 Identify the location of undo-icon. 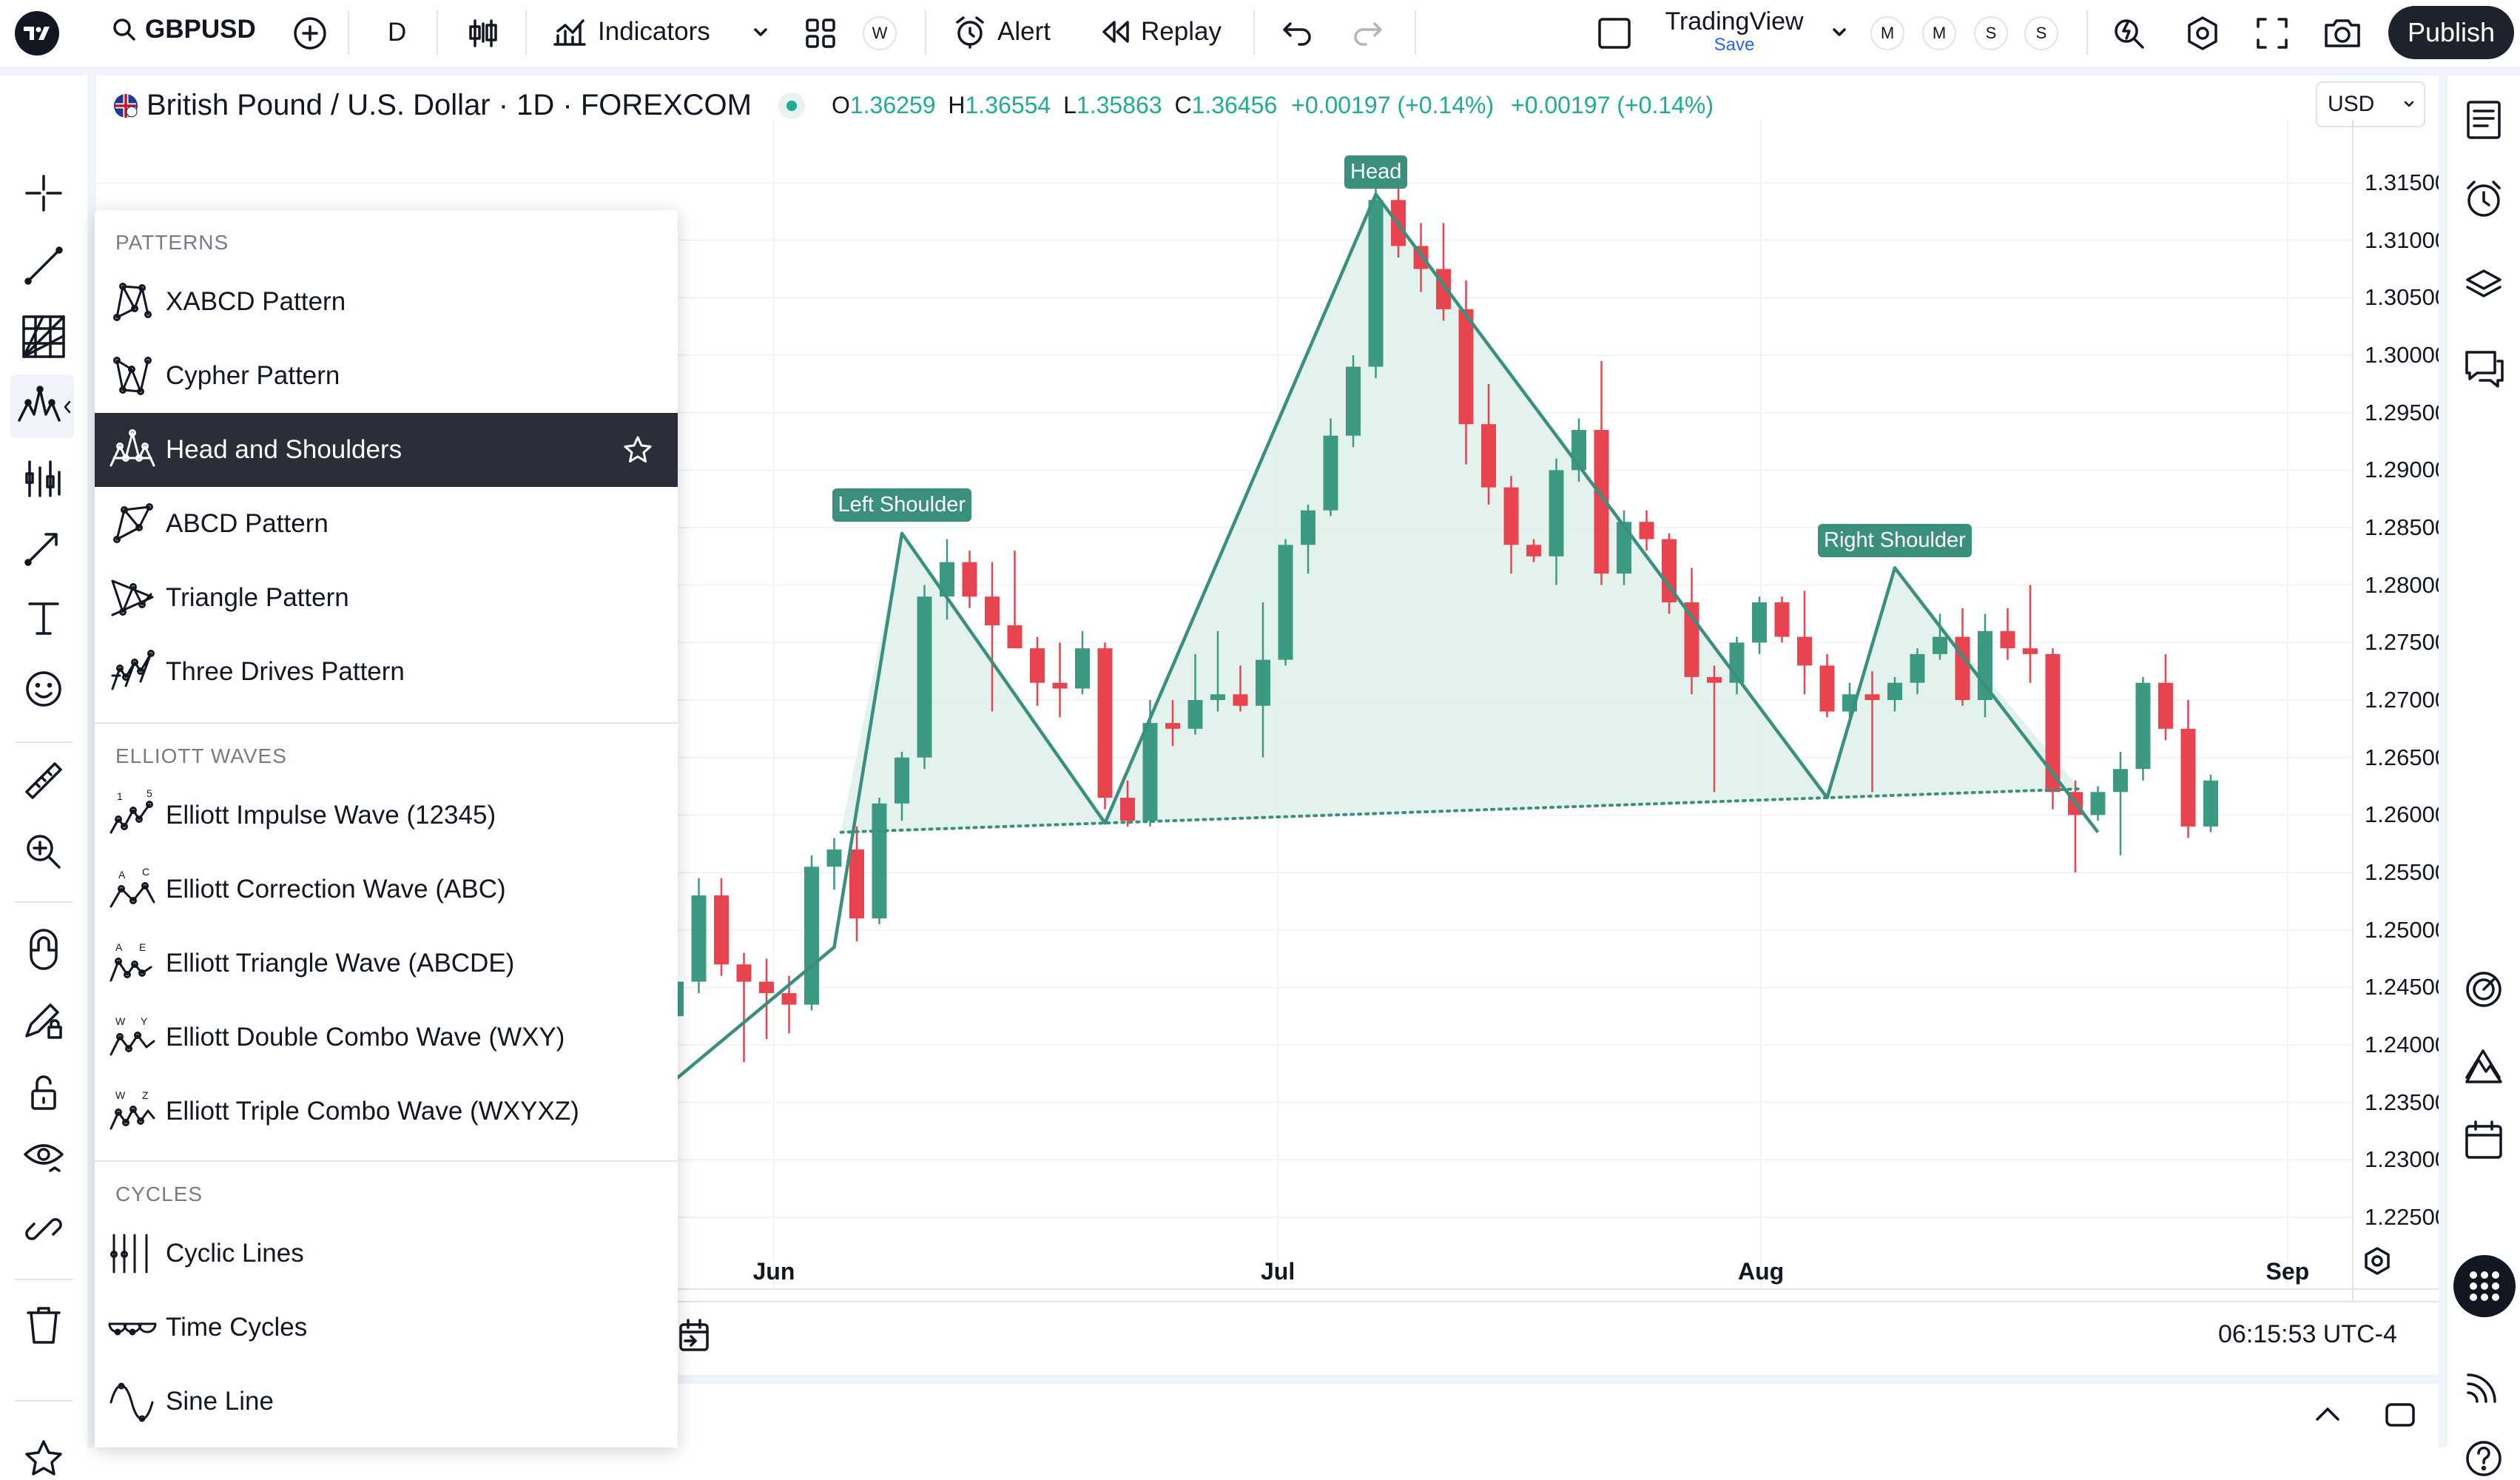
(1297, 32).